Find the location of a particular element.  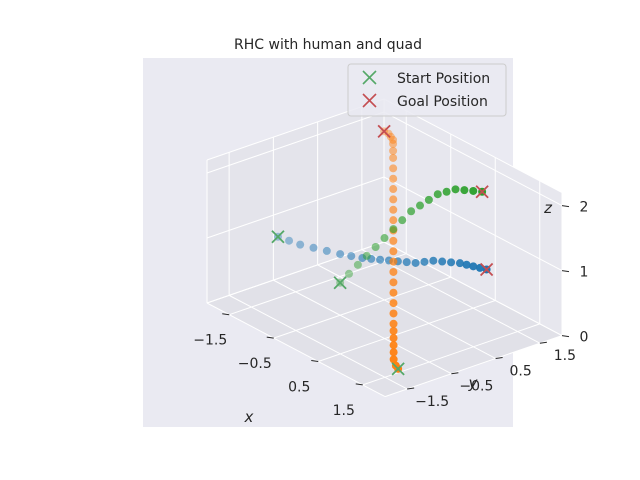

chart-title: RHC with human and quad is located at coordinates (328, 45).